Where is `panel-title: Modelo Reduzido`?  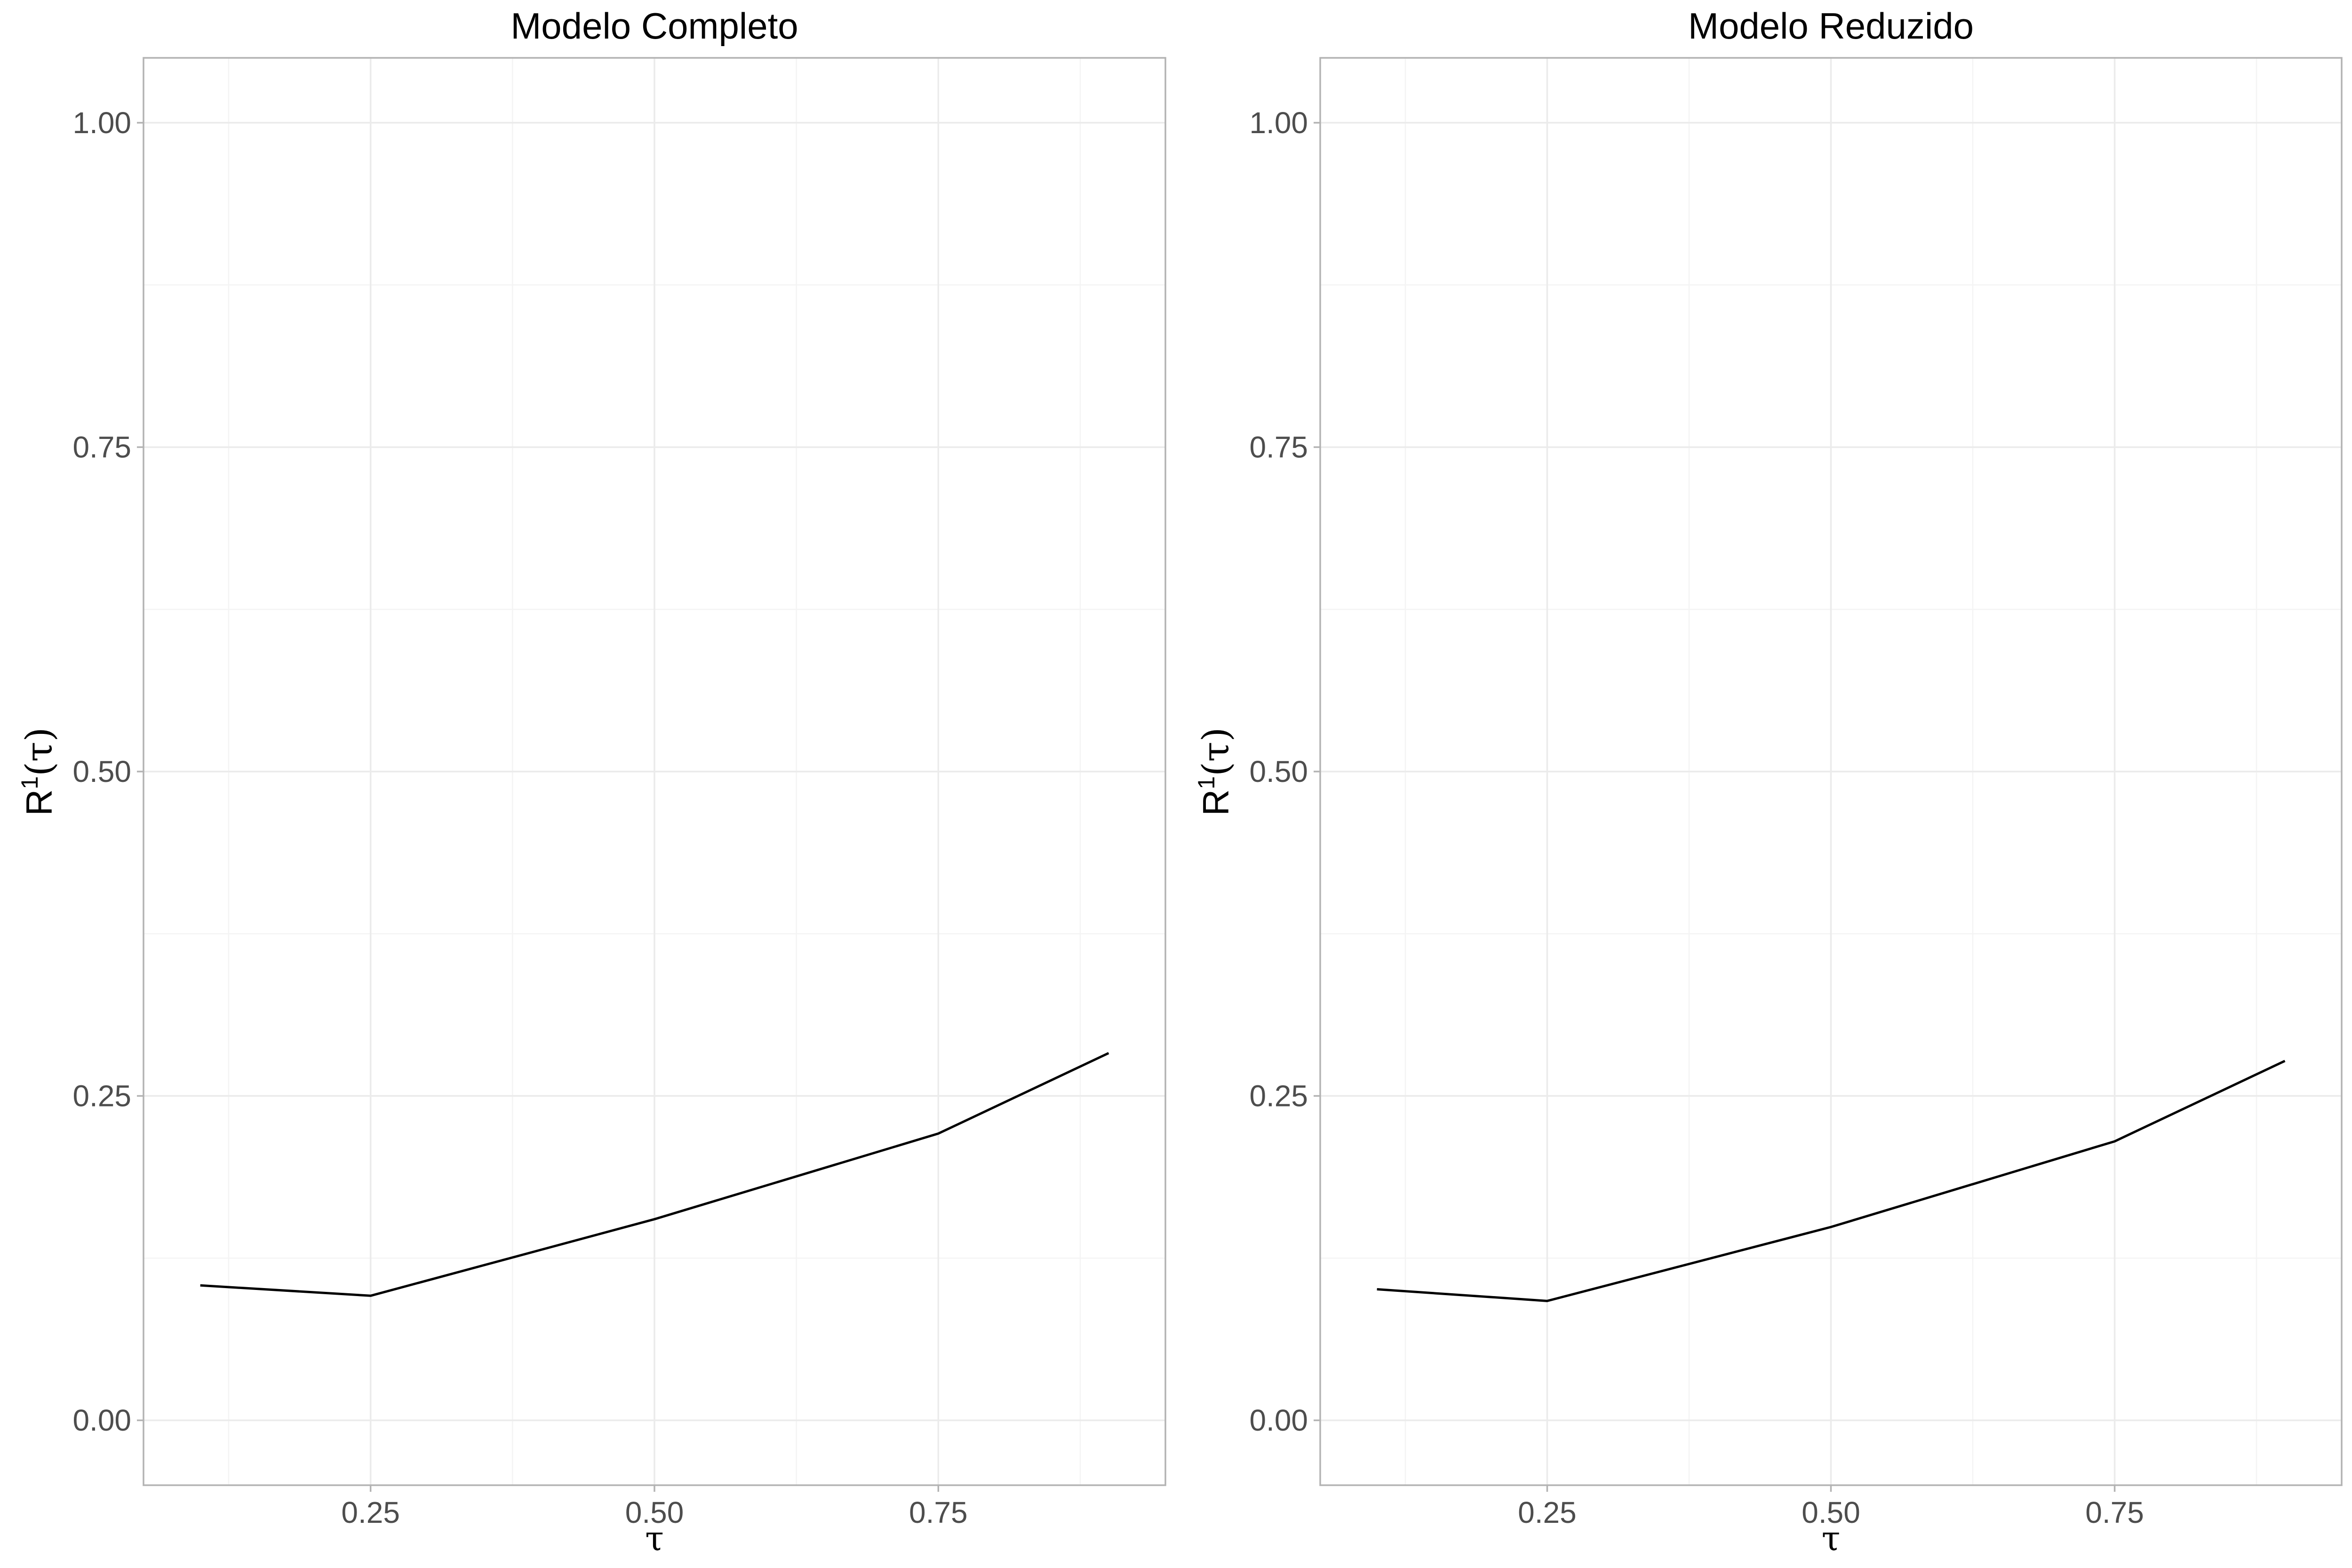 panel-title: Modelo Reduzido is located at coordinates (1831, 26).